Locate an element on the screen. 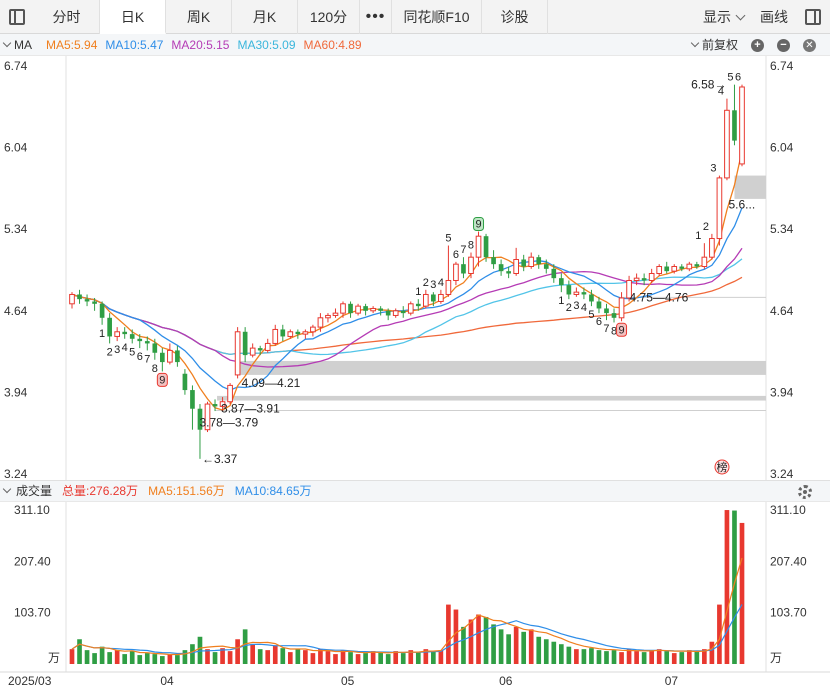  tab-intraday: 分时 is located at coordinates (67, 17).